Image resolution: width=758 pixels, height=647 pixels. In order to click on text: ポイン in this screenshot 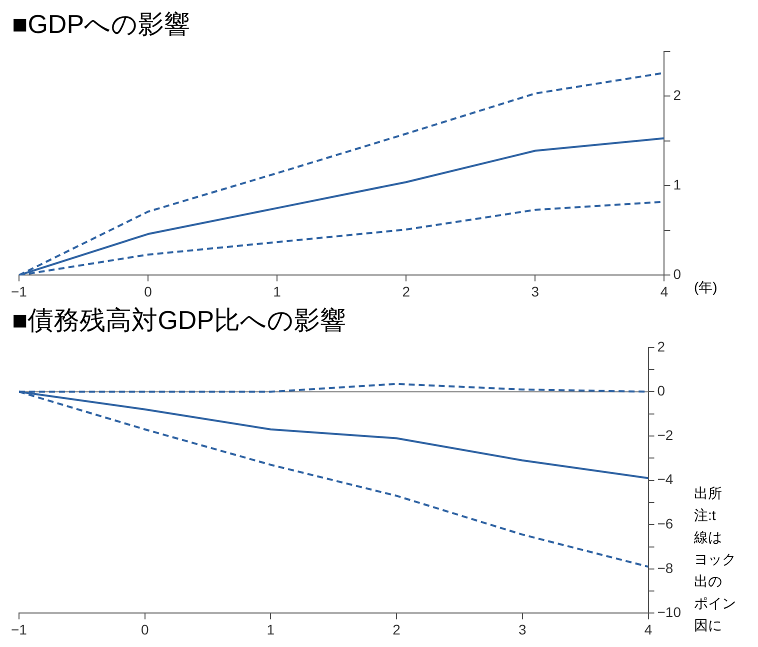, I will do `click(715, 603)`.